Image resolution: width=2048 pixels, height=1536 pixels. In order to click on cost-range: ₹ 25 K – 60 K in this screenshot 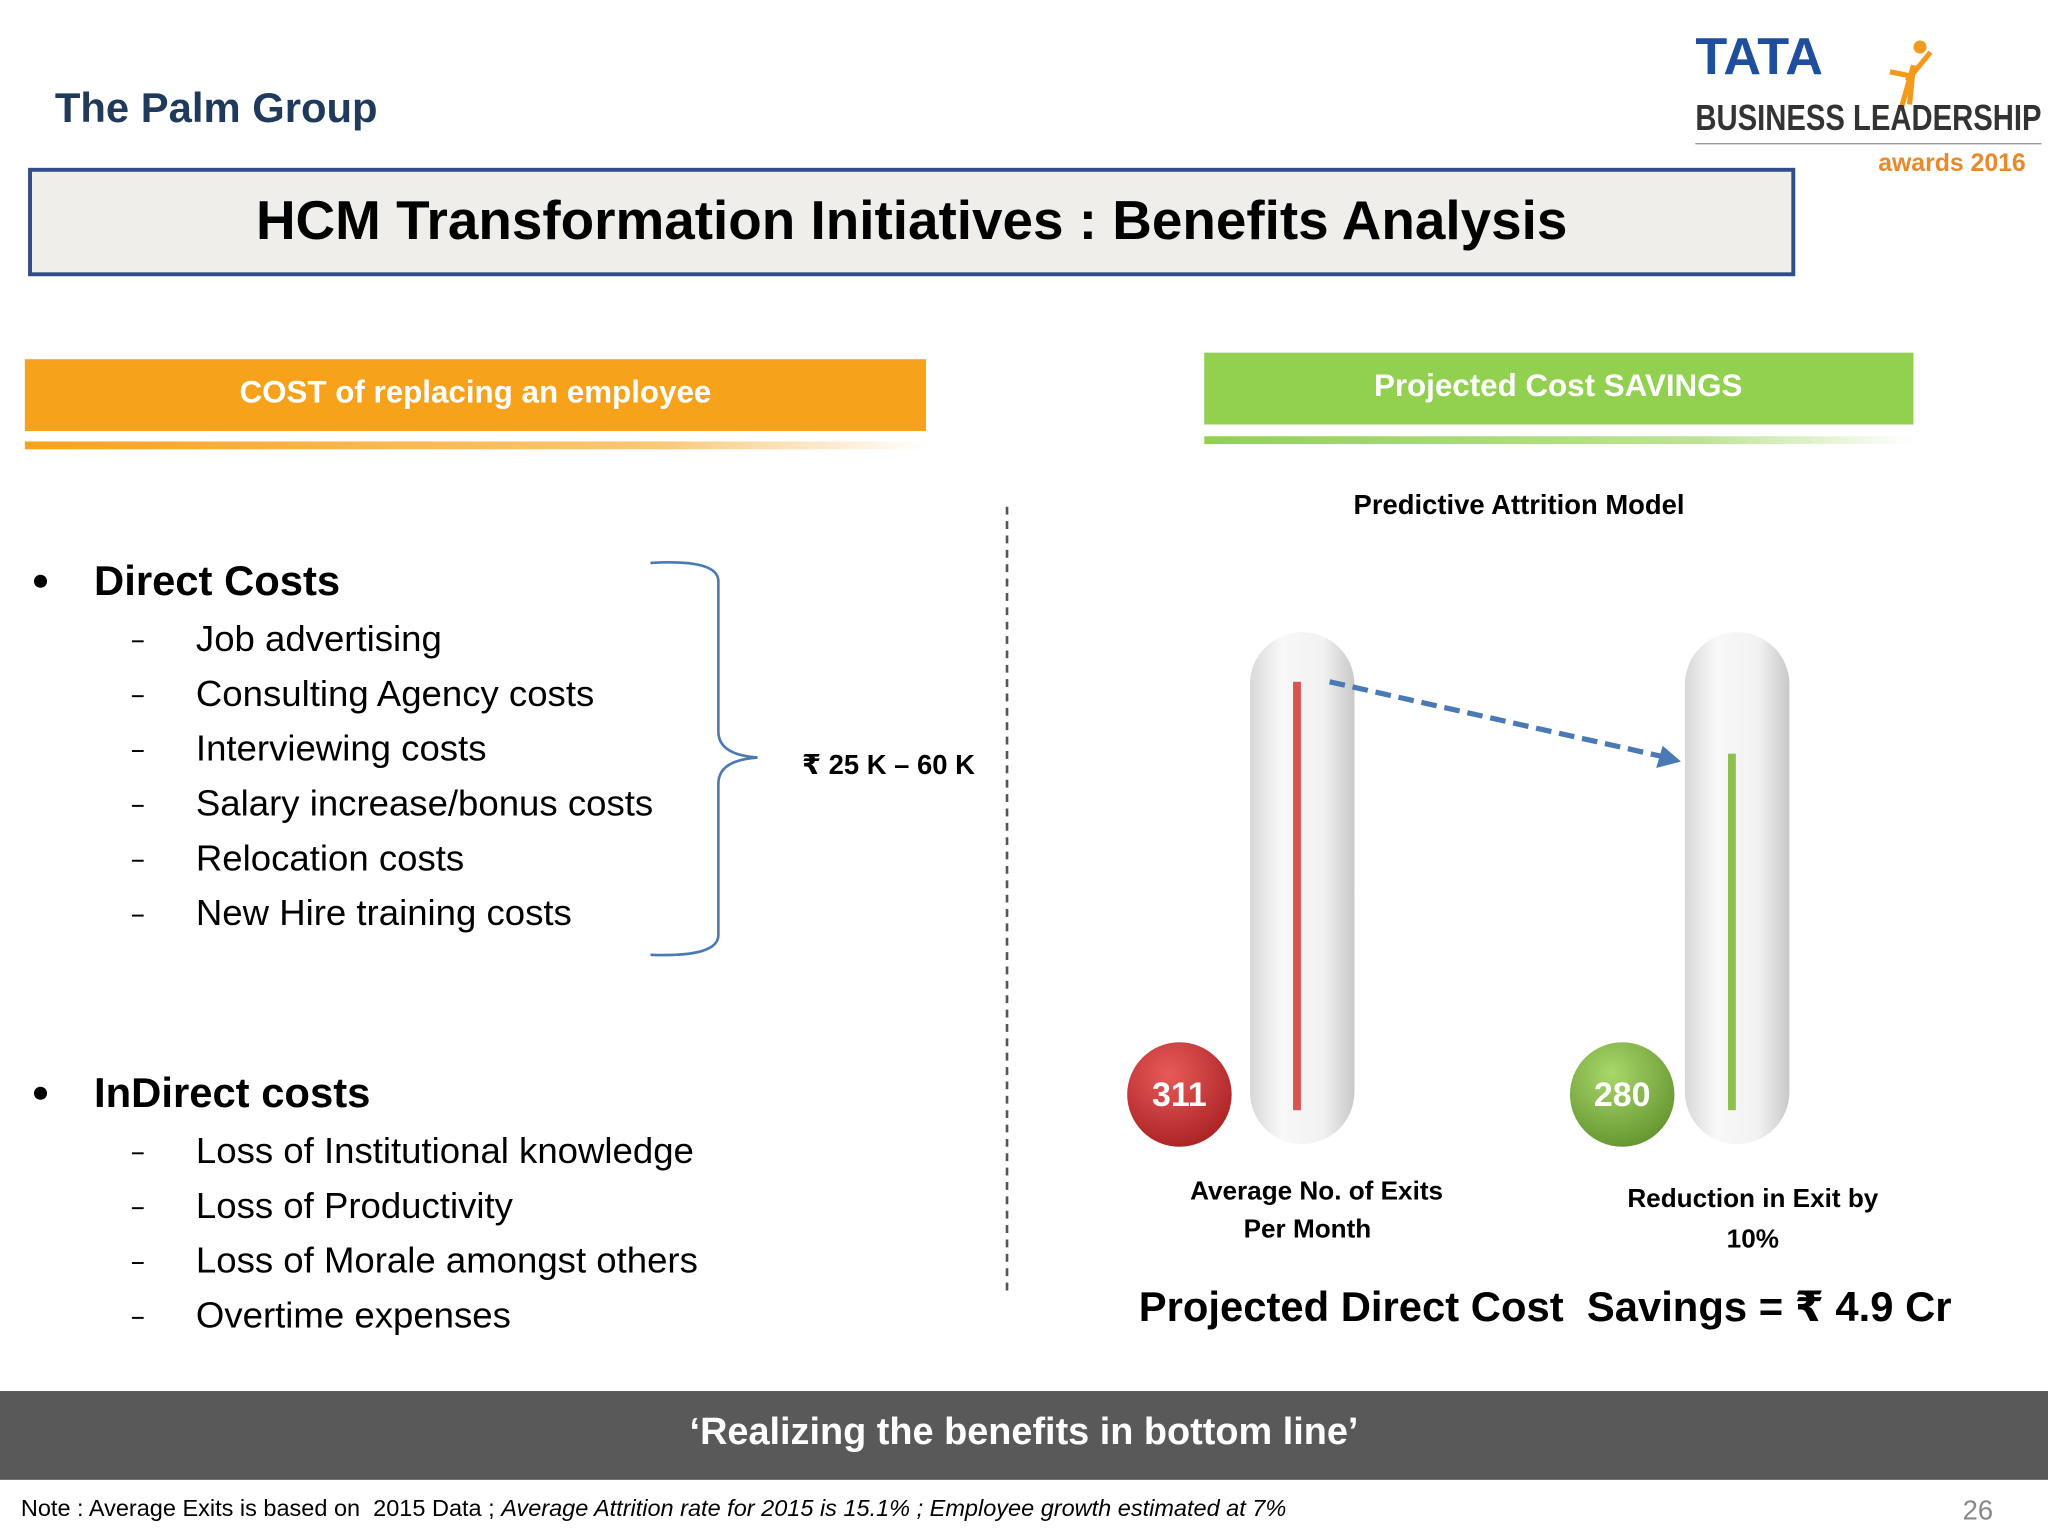, I will do `click(888, 764)`.